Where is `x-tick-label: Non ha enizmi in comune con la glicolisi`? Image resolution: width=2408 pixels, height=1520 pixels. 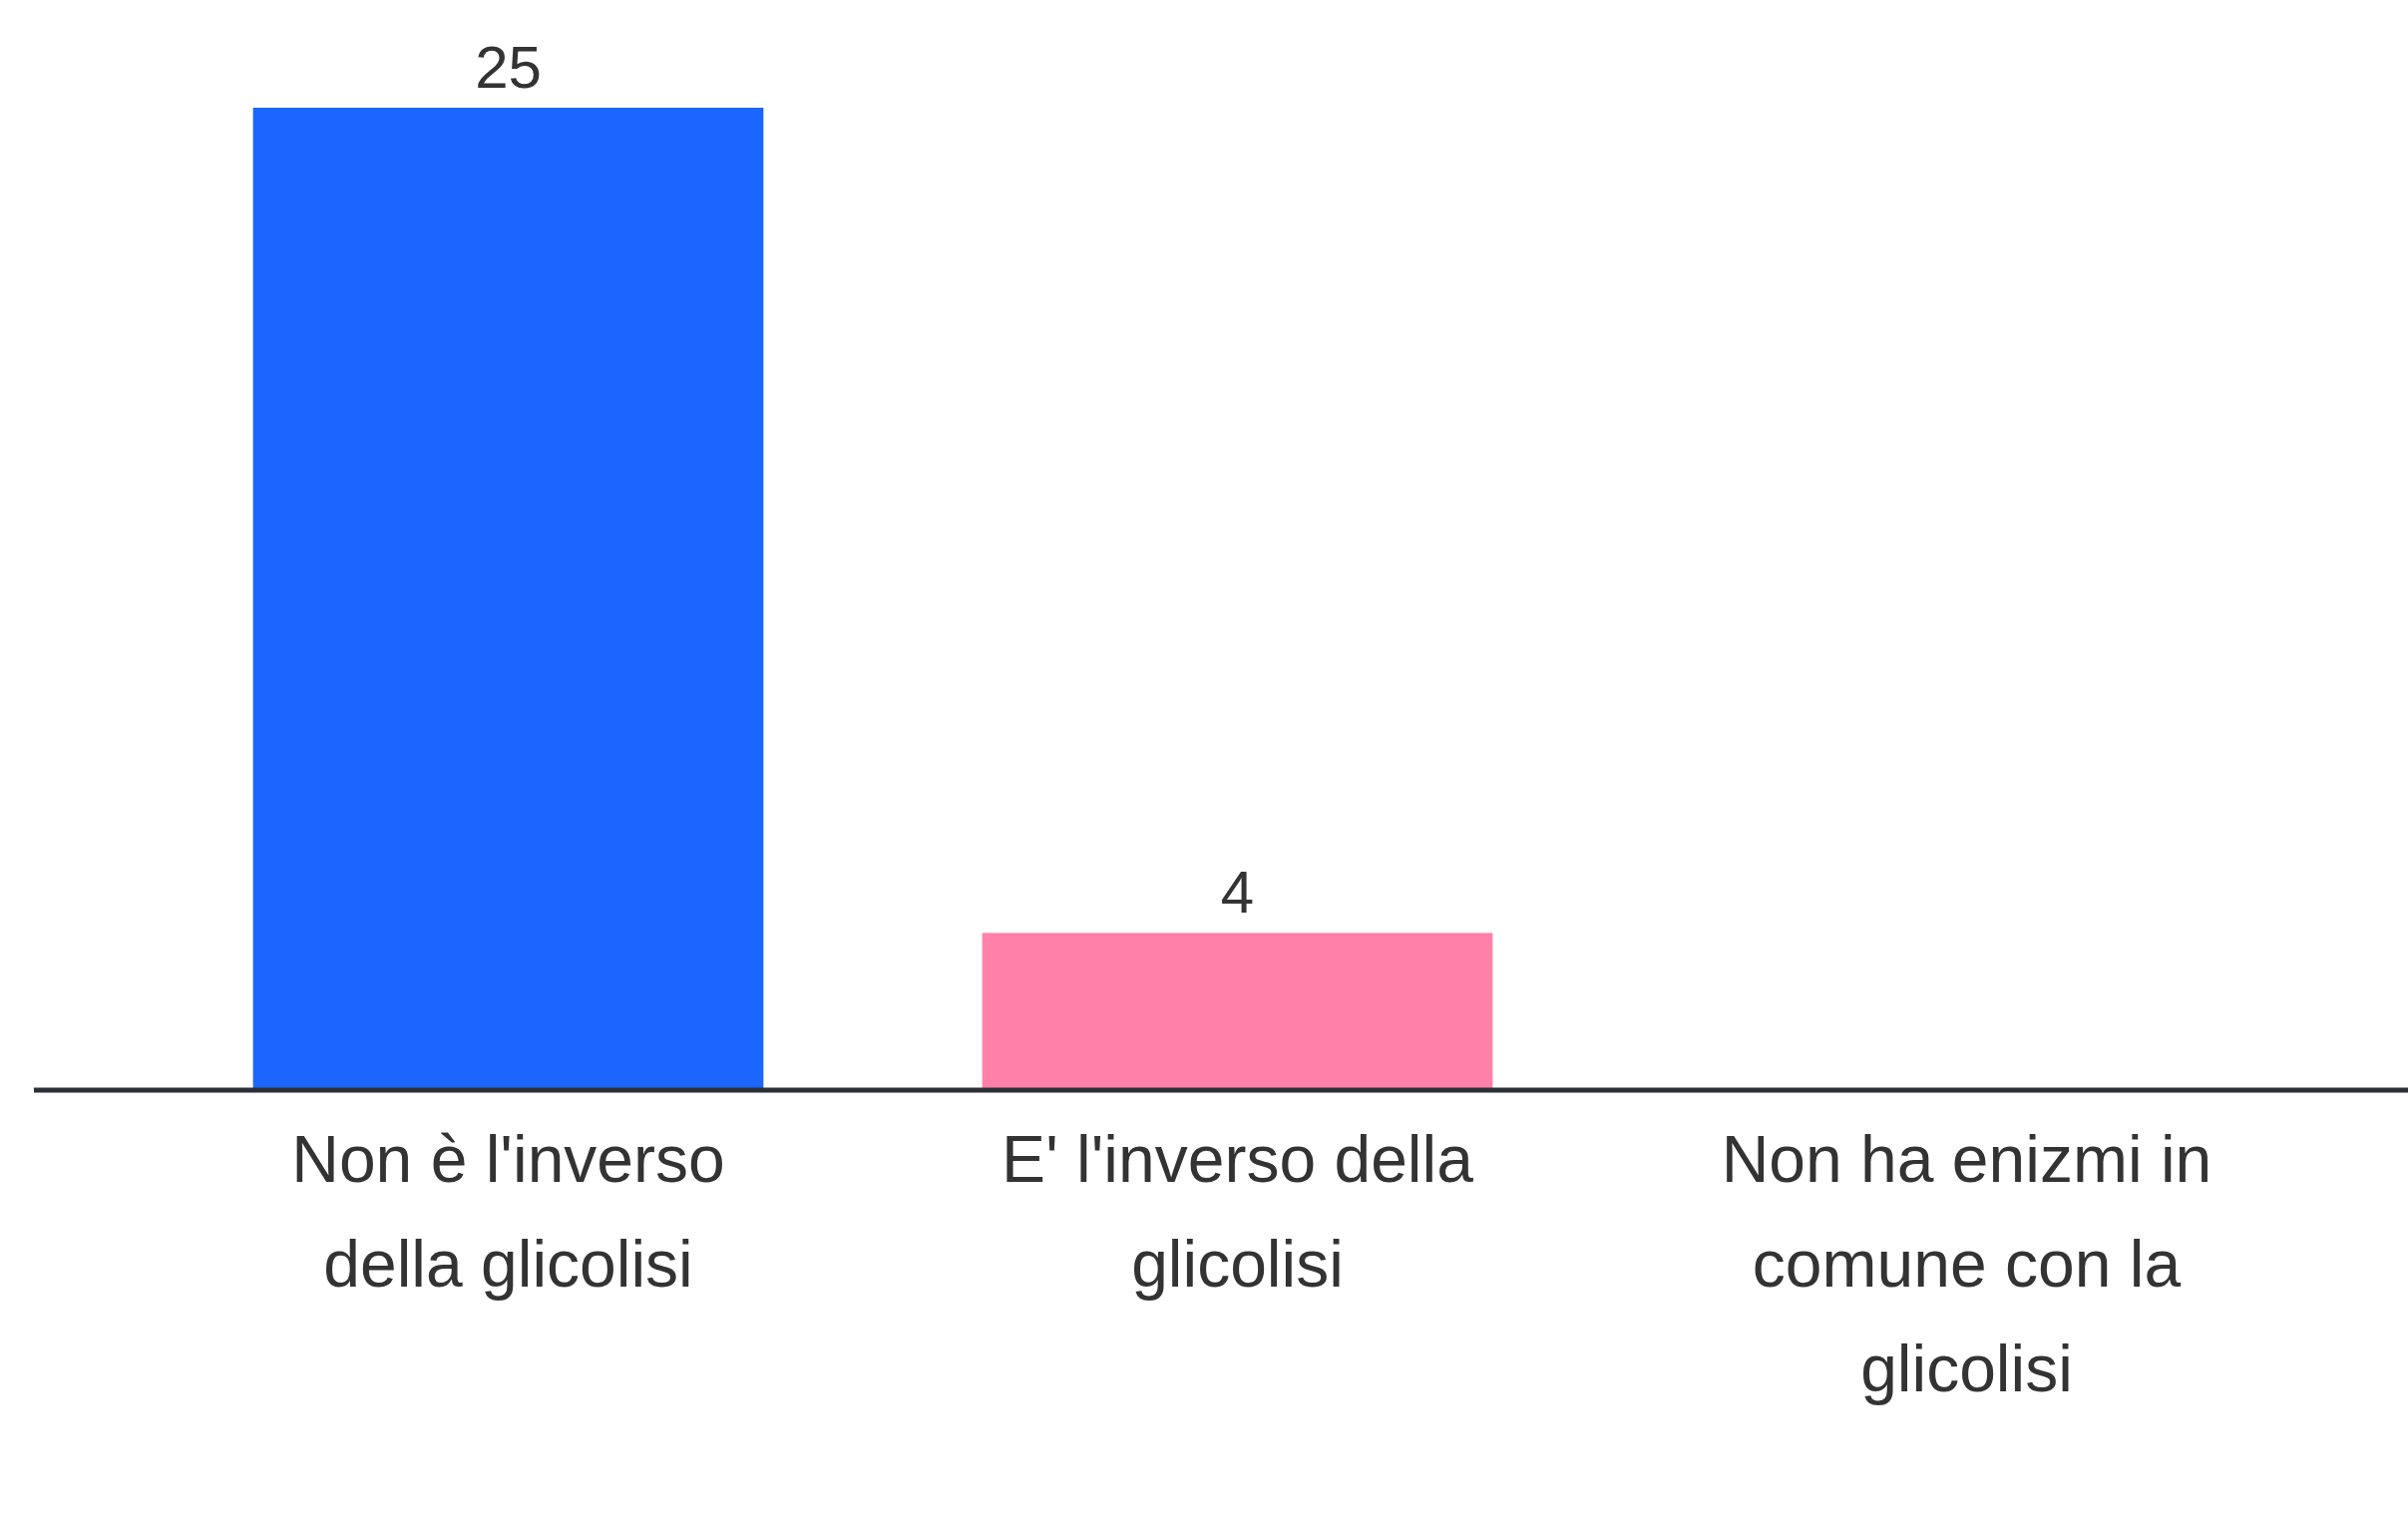
x-tick-label: Non ha enizmi in comune con la glicolisi is located at coordinates (1967, 1263).